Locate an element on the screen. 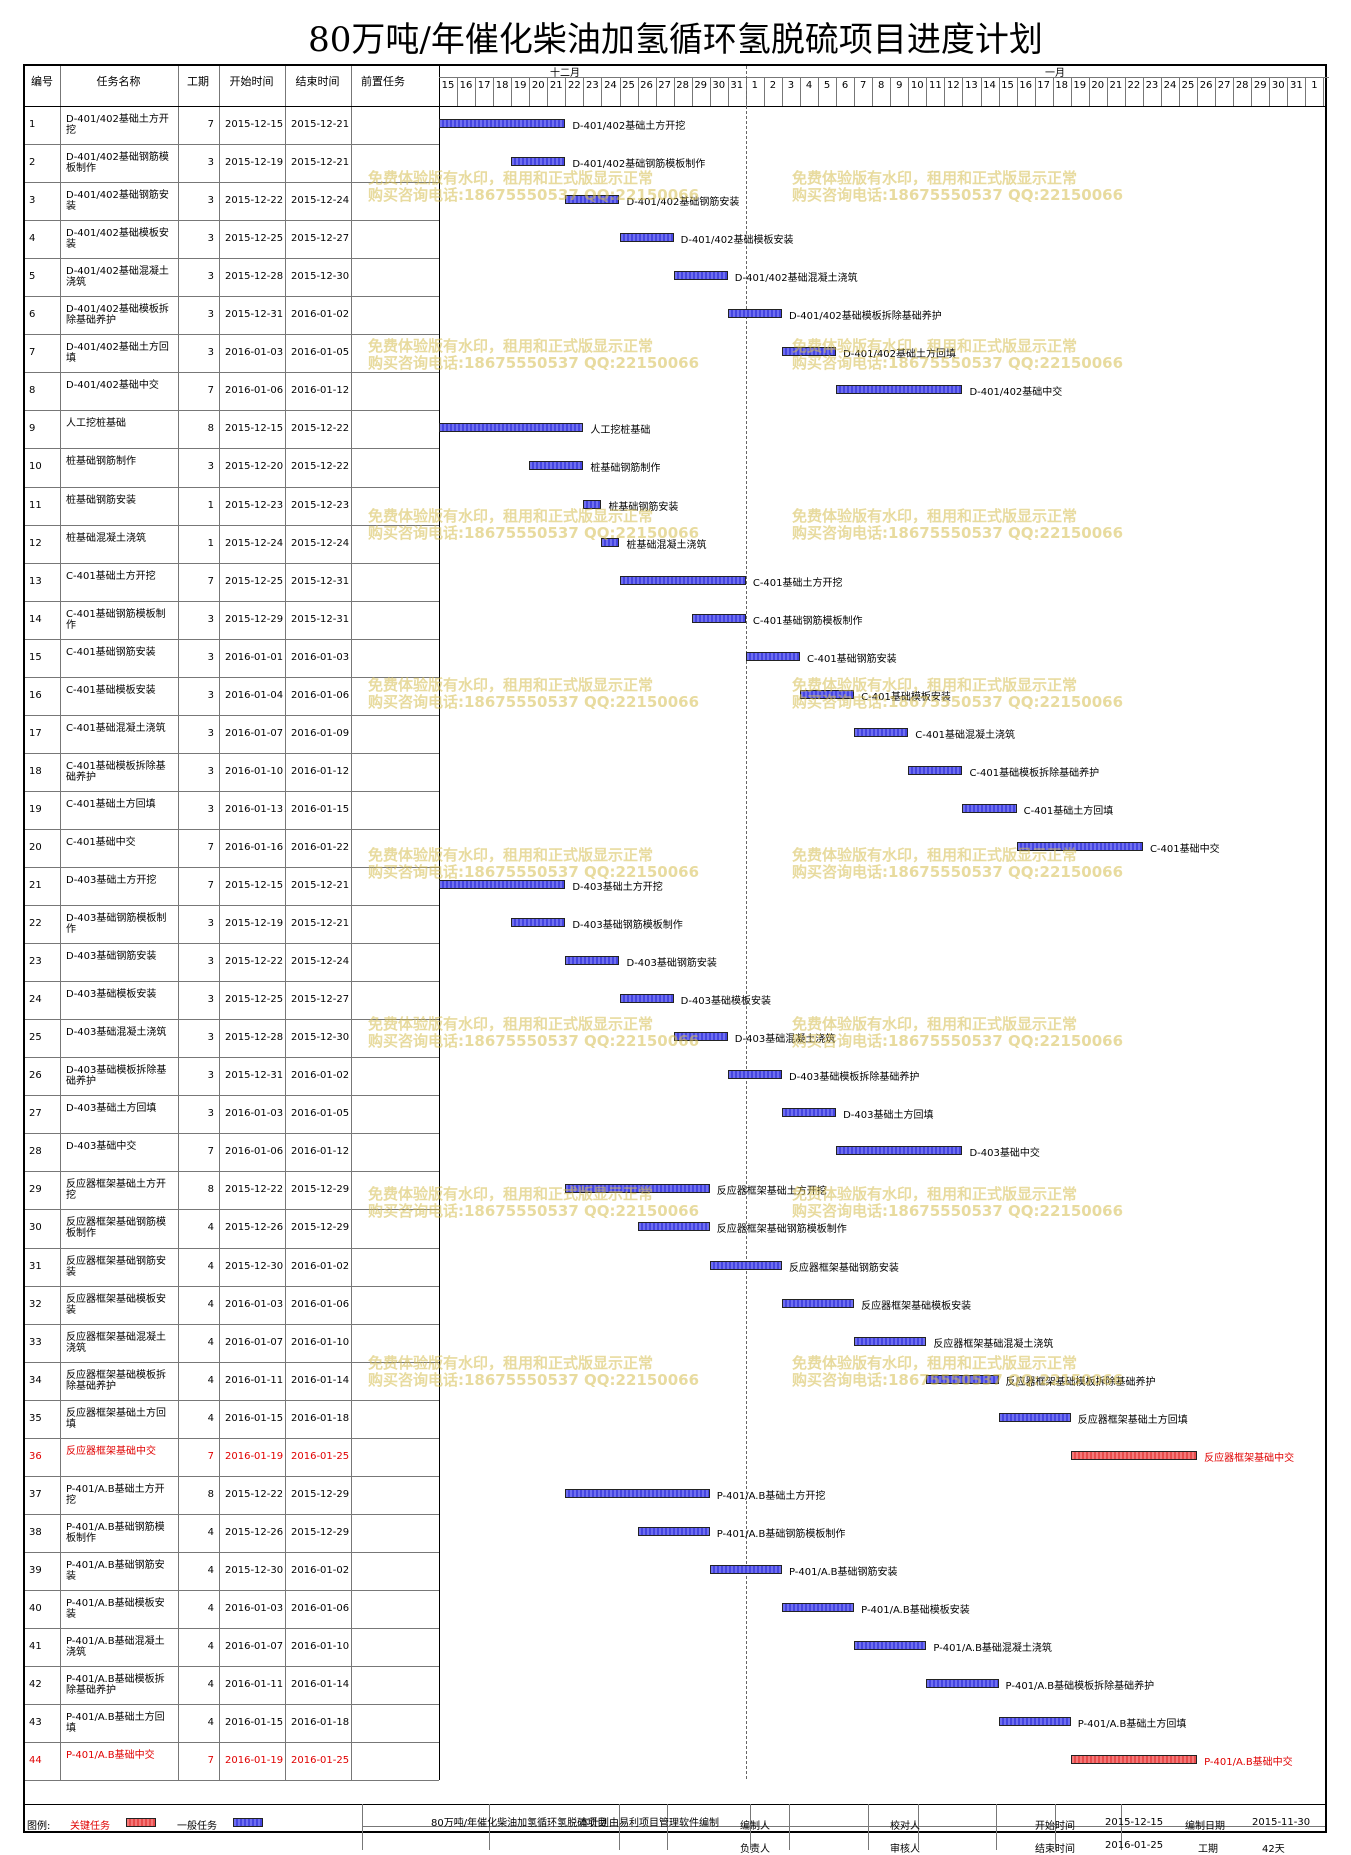 This screenshot has width=1351, height=1855. col-header-end: 结束时间 is located at coordinates (317, 81).